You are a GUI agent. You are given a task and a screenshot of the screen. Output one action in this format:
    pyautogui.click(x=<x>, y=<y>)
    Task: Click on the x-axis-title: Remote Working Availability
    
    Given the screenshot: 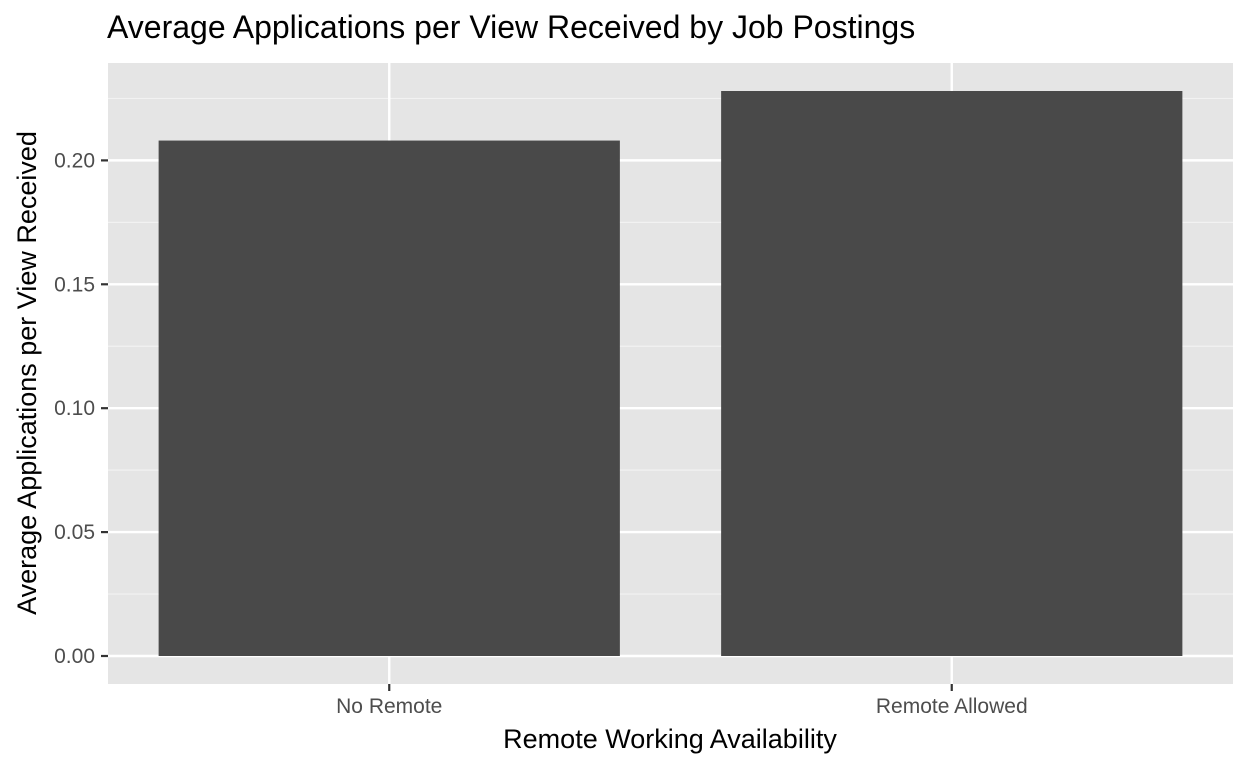 What is the action you would take?
    pyautogui.click(x=670, y=739)
    